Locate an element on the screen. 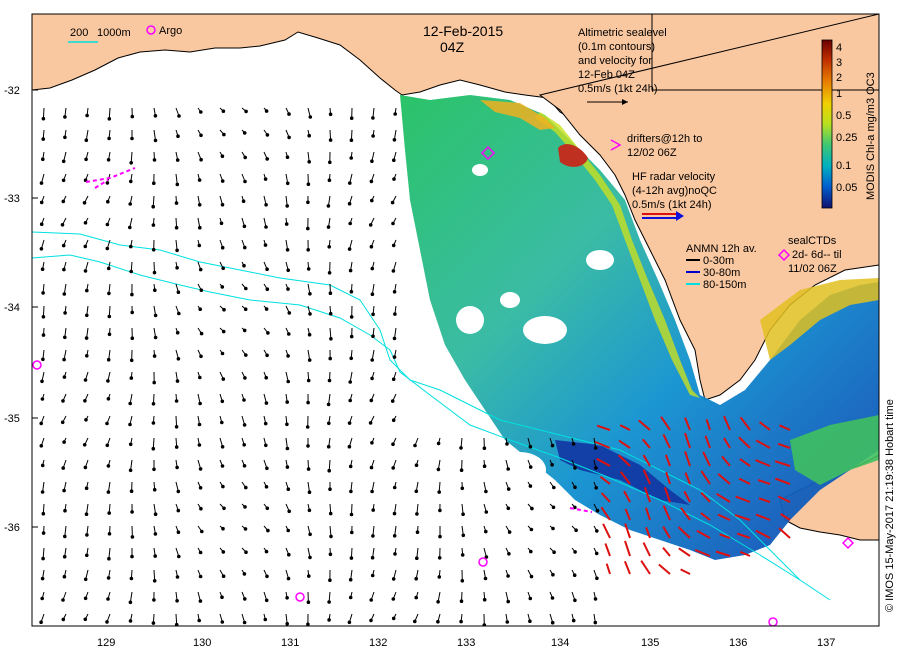 The width and height of the screenshot is (900, 660). hf-radar-line: HF radar velocity is located at coordinates (674, 177).